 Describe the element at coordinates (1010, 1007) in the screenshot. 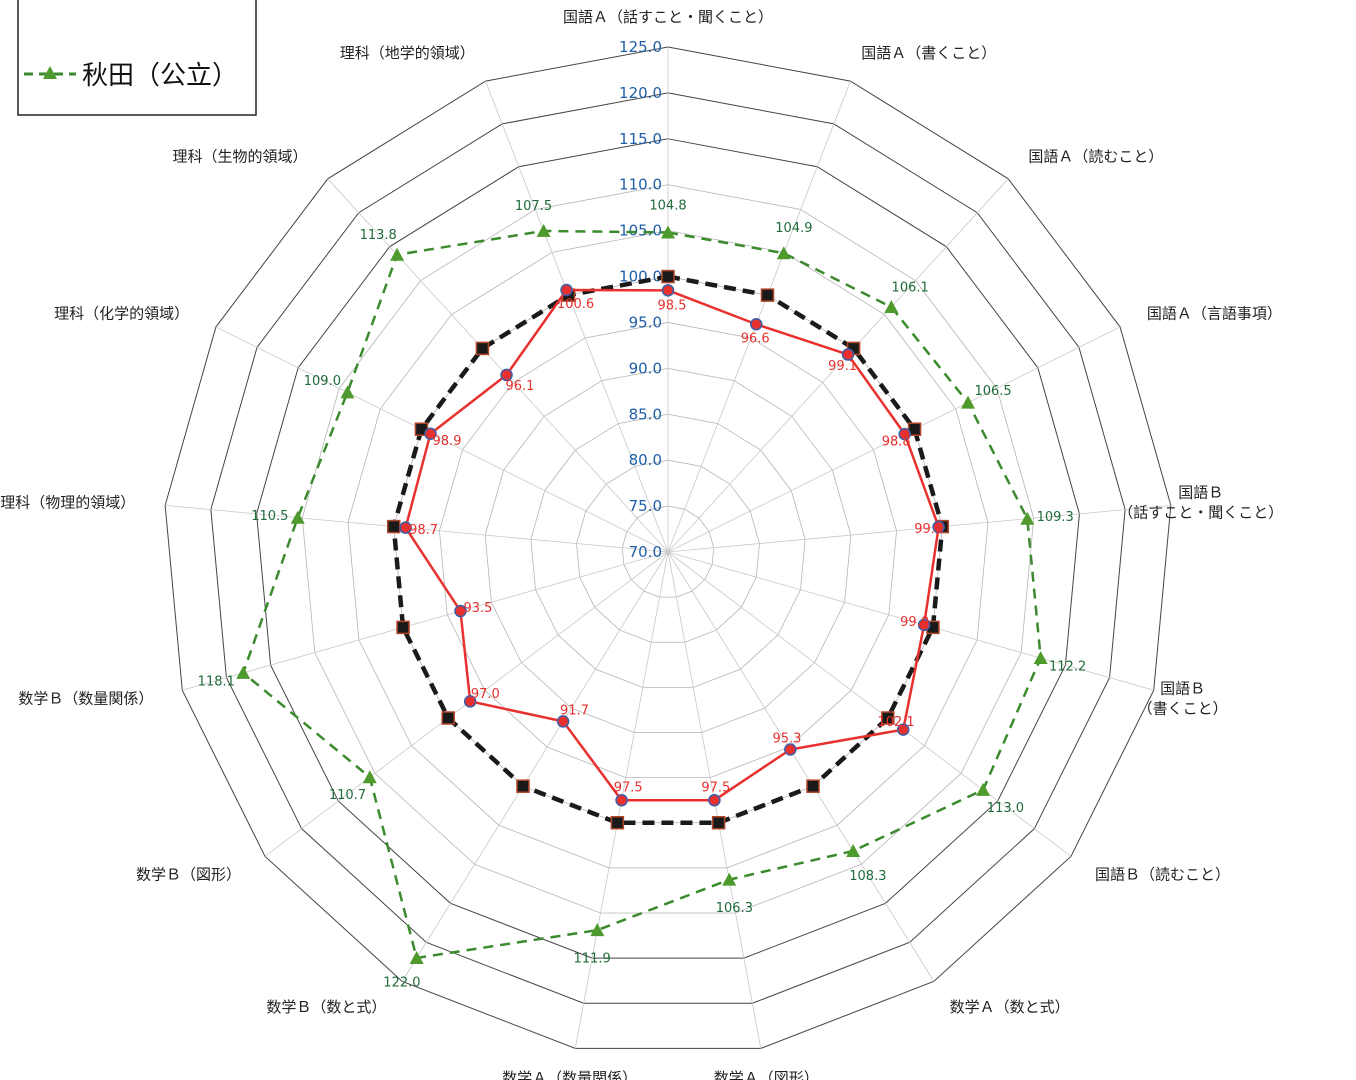

I see `category-label: 数学Ａ（数と式）` at that location.